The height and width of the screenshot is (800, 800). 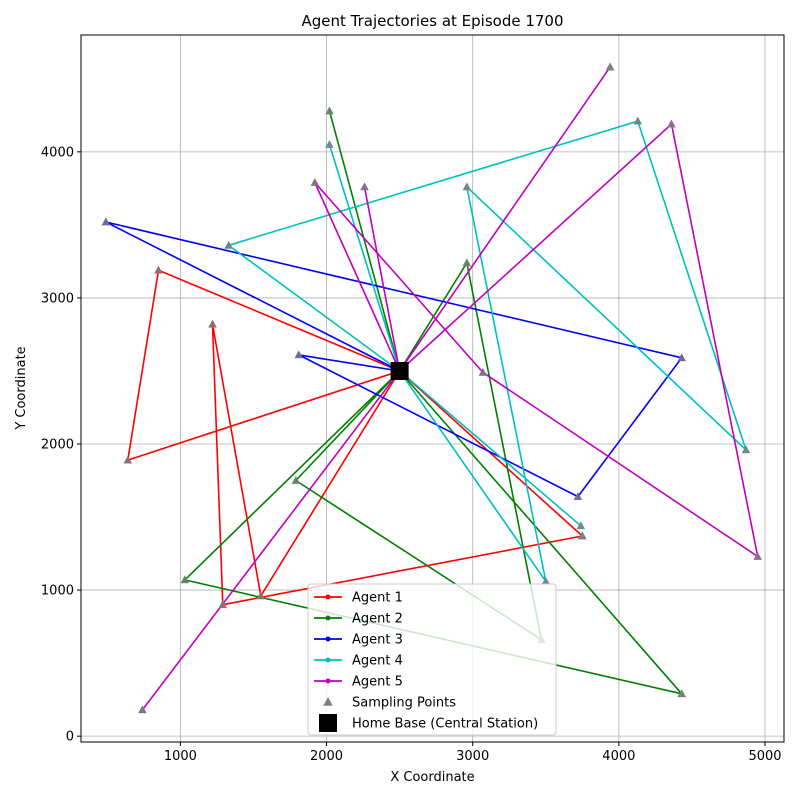 What do you see at coordinates (57, 152) in the screenshot?
I see `y-tick-label: 4000` at bounding box center [57, 152].